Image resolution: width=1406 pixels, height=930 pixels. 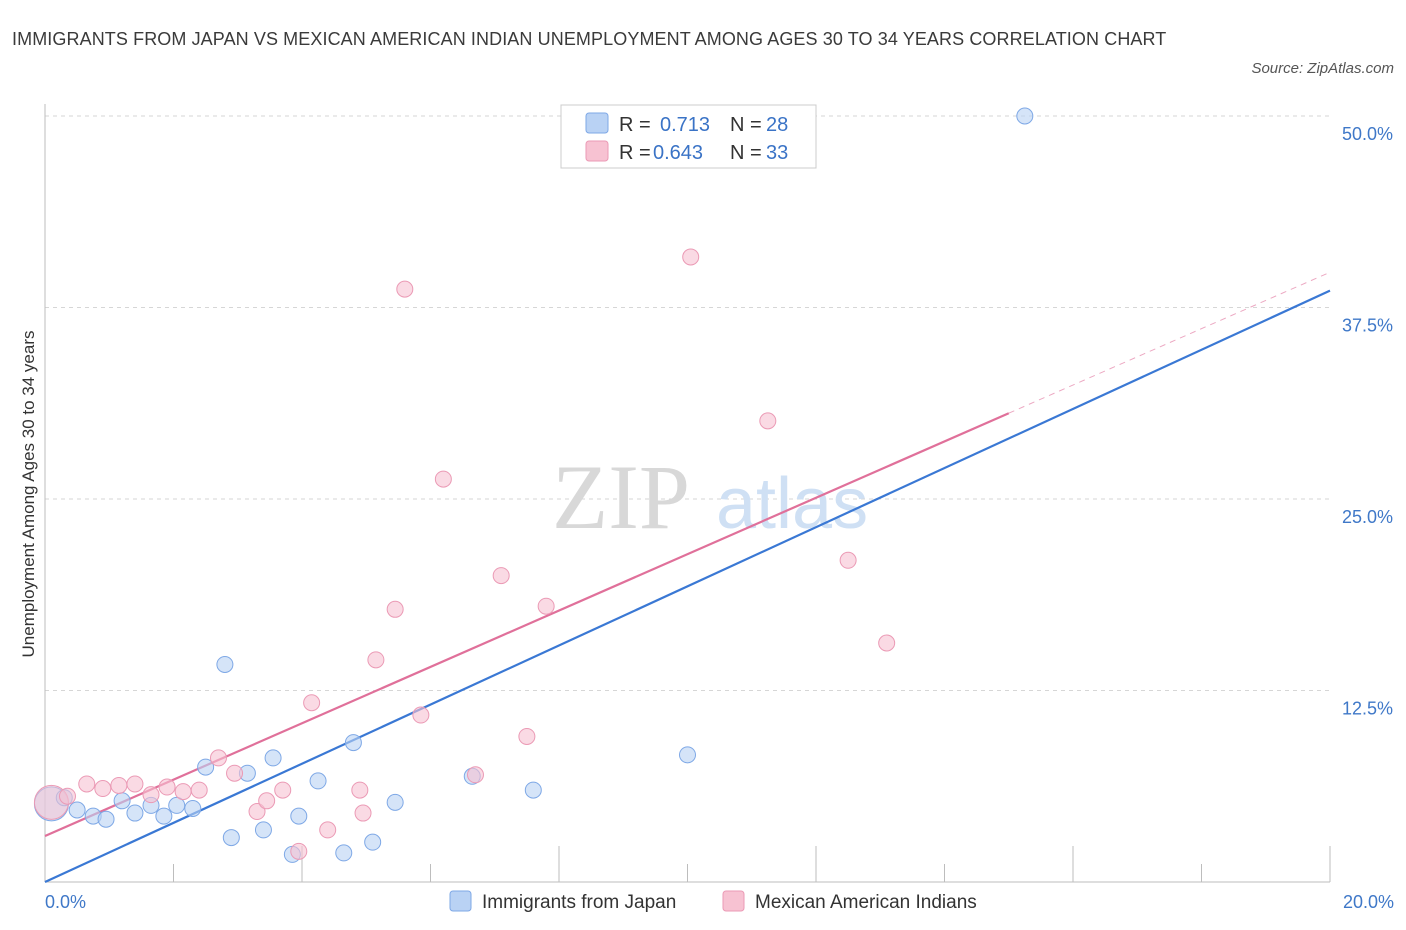 I want to click on y-tick-label-0: 12.5%, so click(x=1367, y=709).